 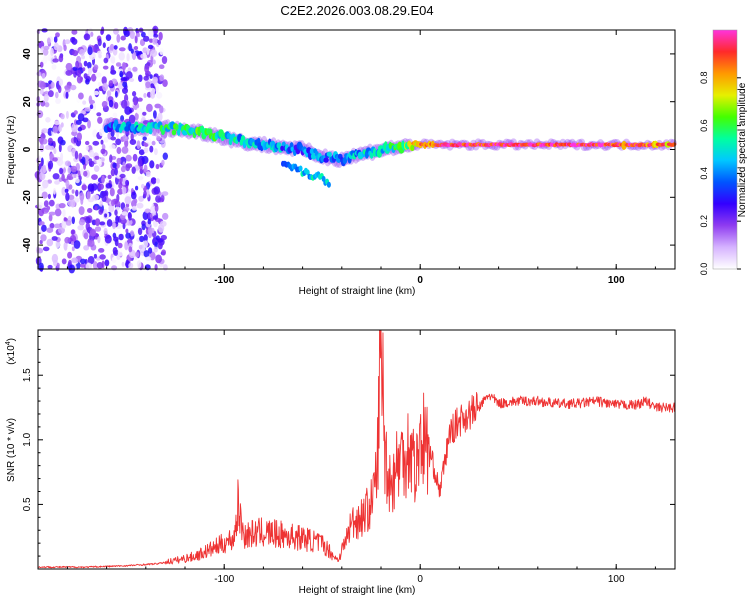 What do you see at coordinates (328, 184) in the screenshot?
I see `branch-cell` at bounding box center [328, 184].